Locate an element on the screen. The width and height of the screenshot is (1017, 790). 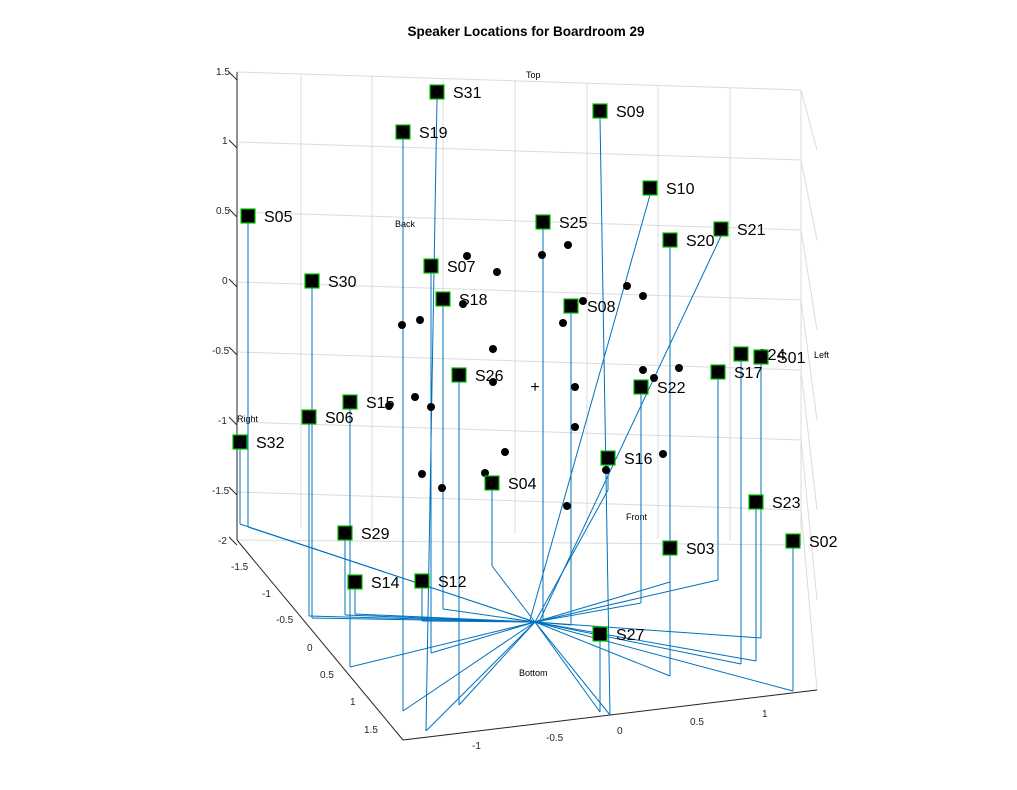
y-tick-label: 1 is located at coordinates (353, 702).